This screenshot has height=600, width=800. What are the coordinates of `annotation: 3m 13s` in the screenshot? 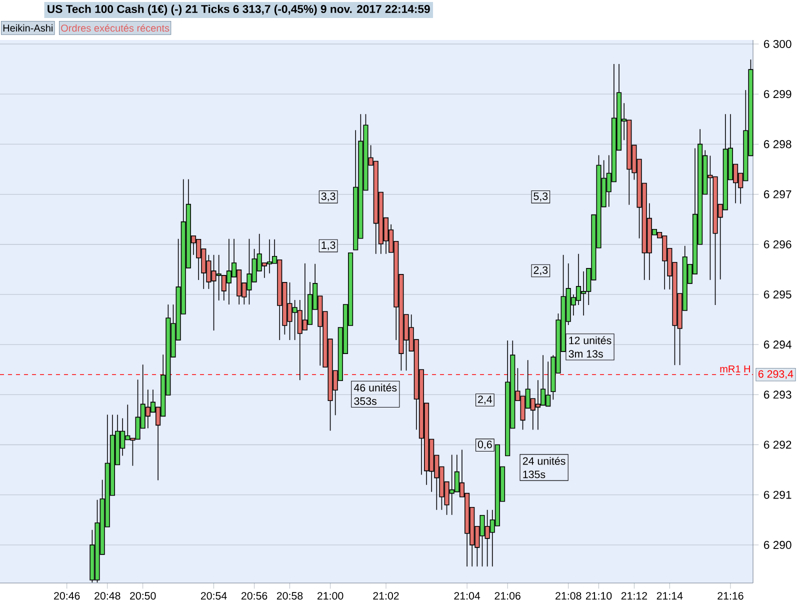 It's located at (585, 354).